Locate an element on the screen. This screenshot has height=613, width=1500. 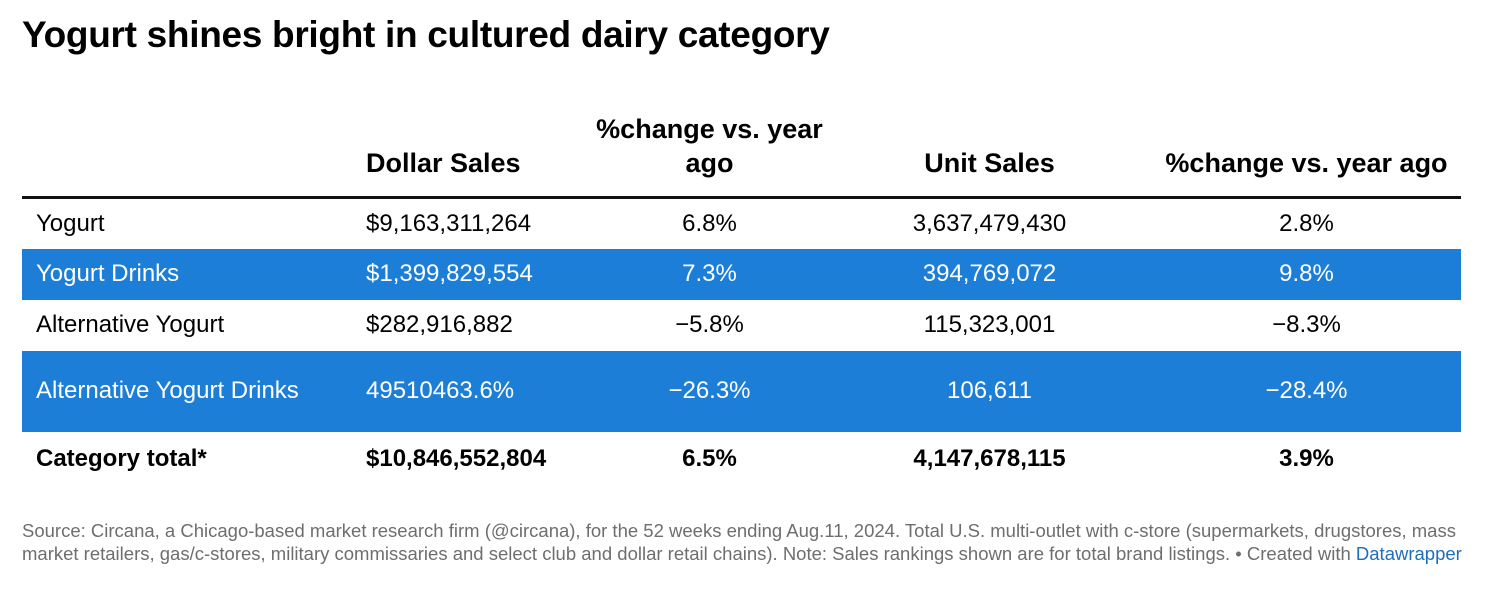
dollar-sales-cell: $9,163,311,264 is located at coordinates (449, 223).